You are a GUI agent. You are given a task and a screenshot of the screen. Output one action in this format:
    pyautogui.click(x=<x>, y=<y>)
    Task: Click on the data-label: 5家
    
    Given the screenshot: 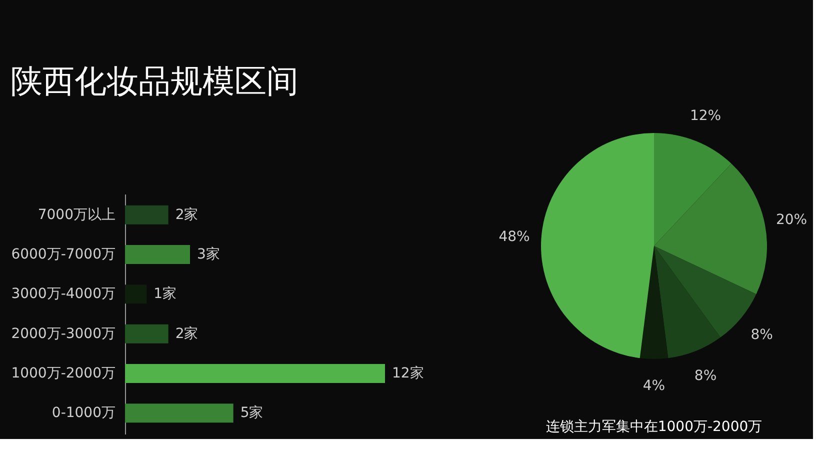 What is the action you would take?
    pyautogui.click(x=252, y=413)
    